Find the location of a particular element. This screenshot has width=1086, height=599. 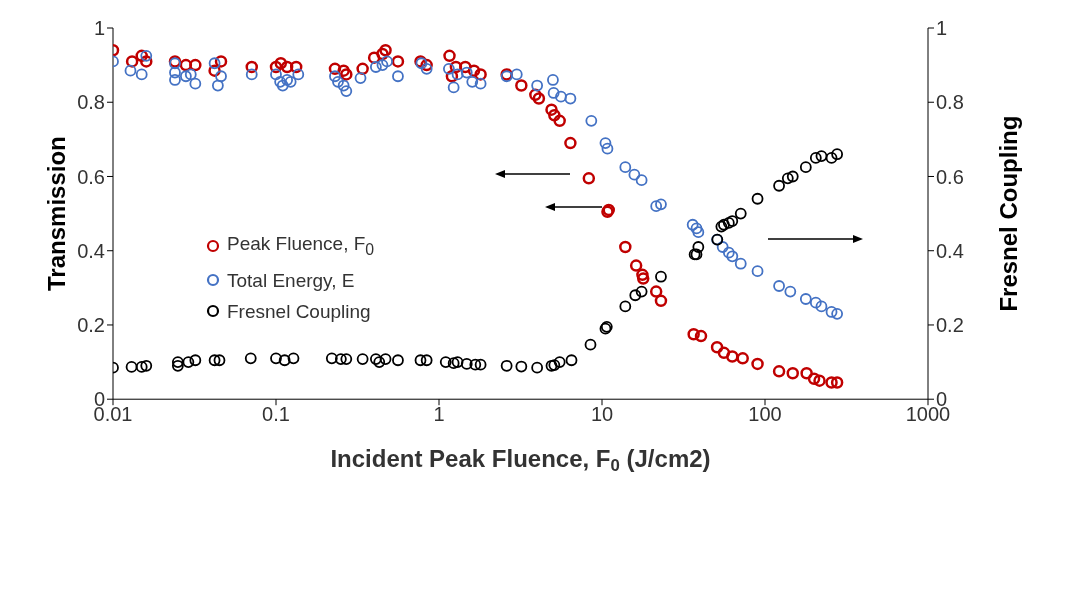

x-axis-title: Incident Peak Fluence, F$_{0}$ (J/cm2) is located at coordinates (520, 460).